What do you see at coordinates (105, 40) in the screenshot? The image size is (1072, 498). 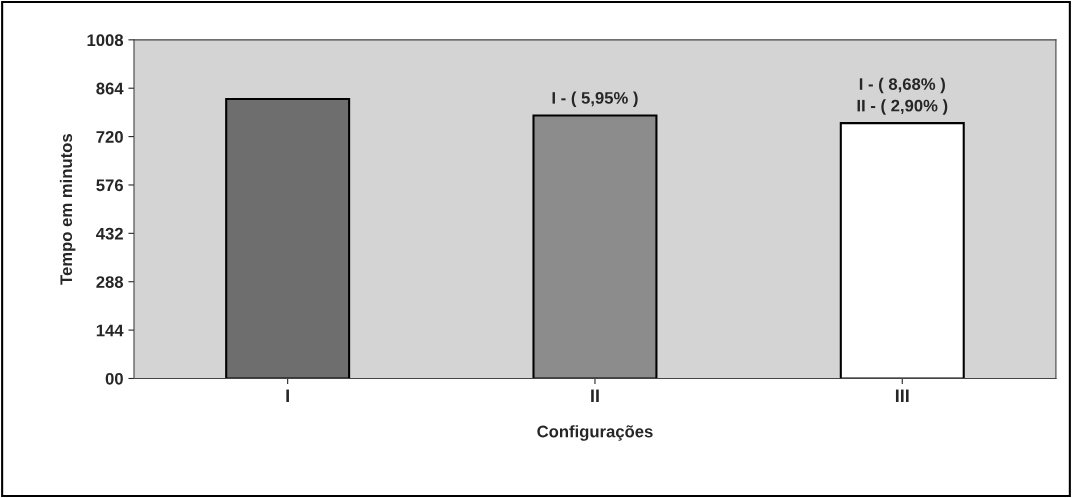 I see `y-tick-label: 1008` at bounding box center [105, 40].